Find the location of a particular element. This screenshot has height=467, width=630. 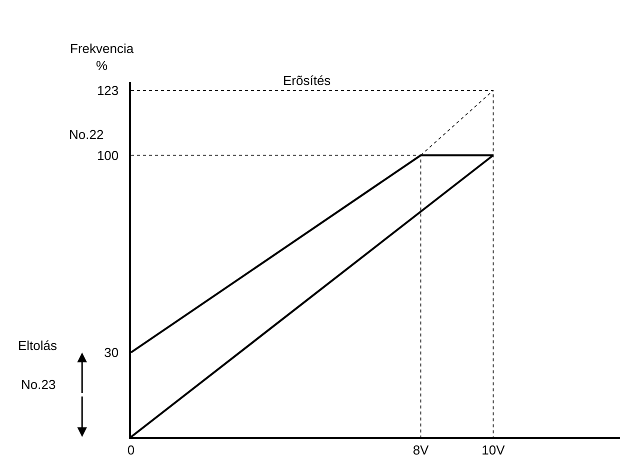

x-tick-label: 8V is located at coordinates (421, 450).